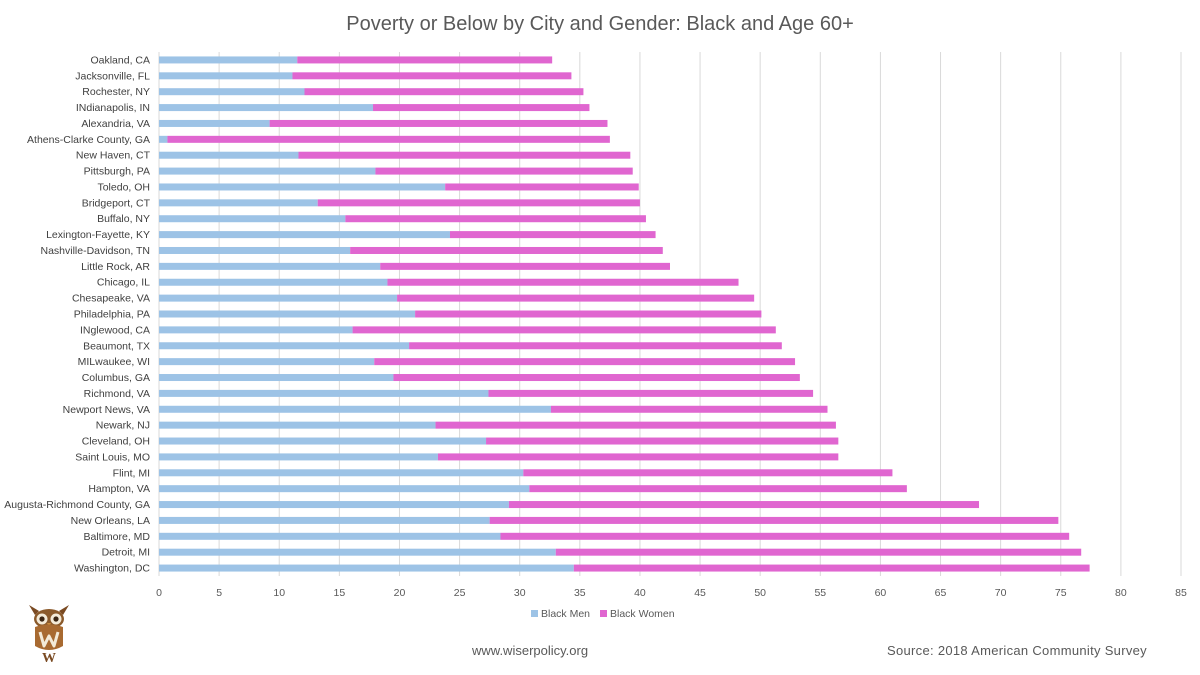  I want to click on category-label: Newark, NJ, so click(123, 426).